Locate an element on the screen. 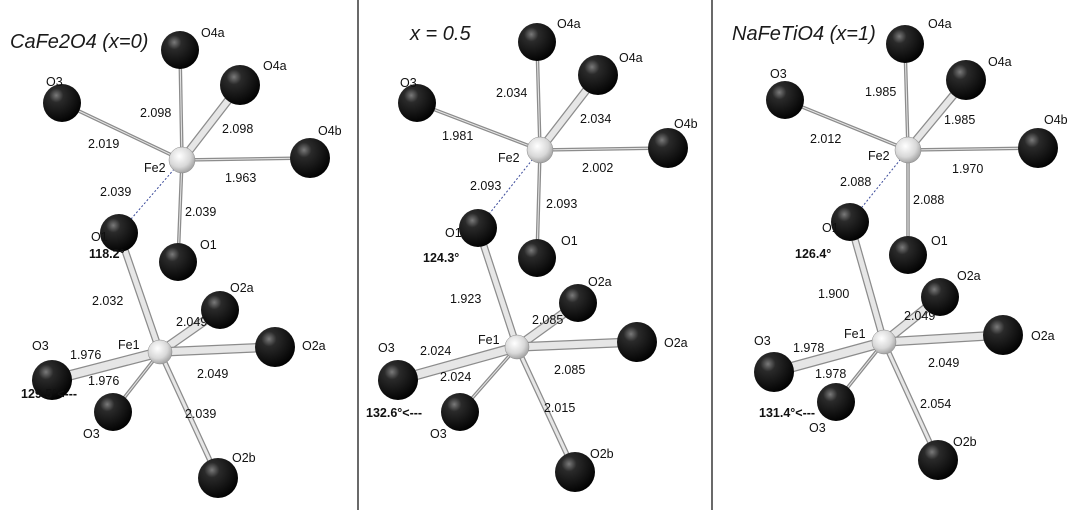 The height and width of the screenshot is (510, 1072). bond-length-fe1-o3-left: 2.024 is located at coordinates (435, 351).